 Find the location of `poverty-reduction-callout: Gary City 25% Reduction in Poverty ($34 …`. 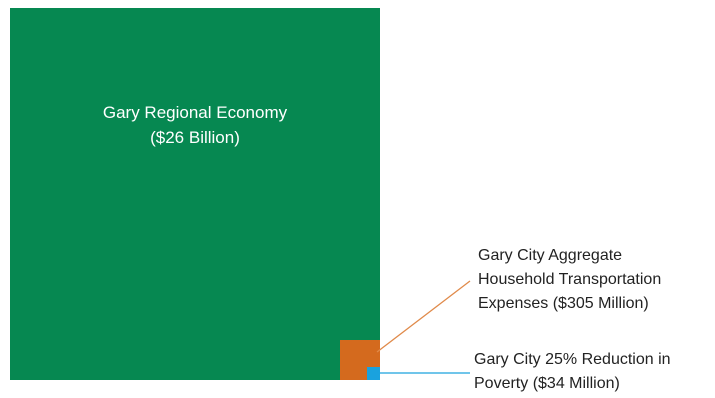

poverty-reduction-callout: Gary City 25% Reduction in Poverty ($34 … is located at coordinates (572, 372).